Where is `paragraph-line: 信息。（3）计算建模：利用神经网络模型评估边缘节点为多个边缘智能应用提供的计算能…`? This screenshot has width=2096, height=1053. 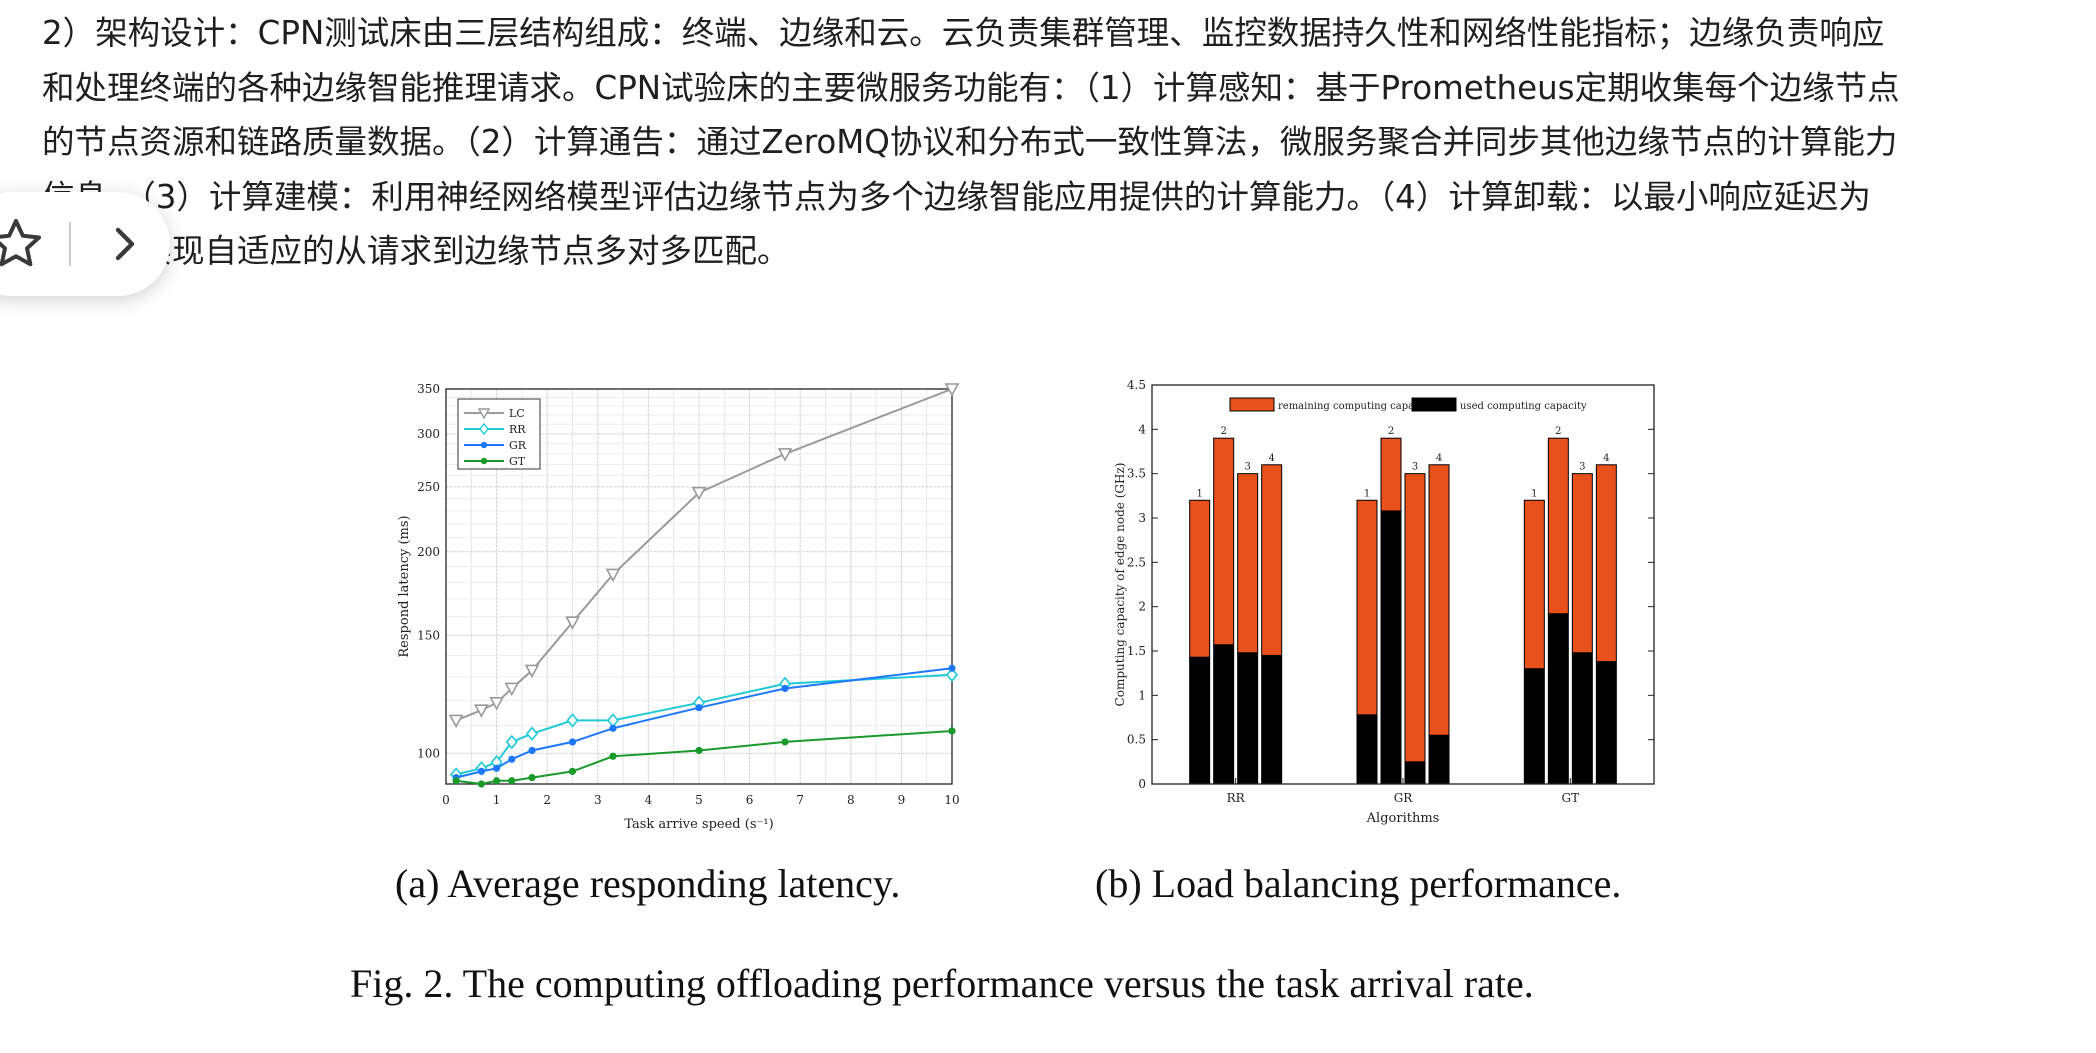 paragraph-line: 信息。（3）计算建模：利用神经网络模型评估边缘节点为多个边缘智能应用提供的计算能… is located at coordinates (956, 196).